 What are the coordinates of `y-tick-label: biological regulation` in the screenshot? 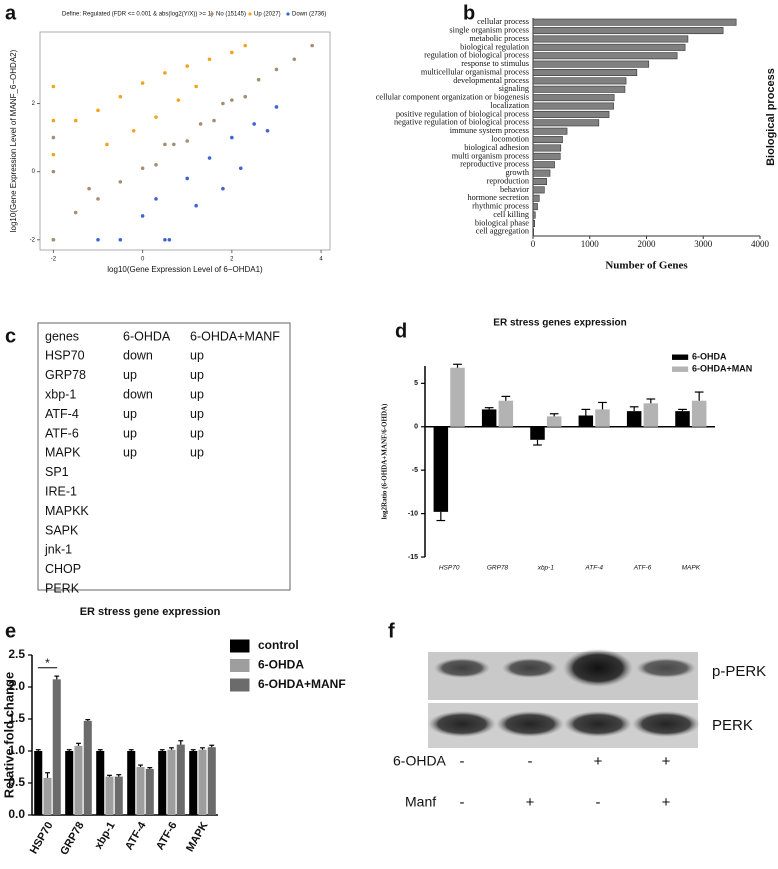 It's located at (495, 46).